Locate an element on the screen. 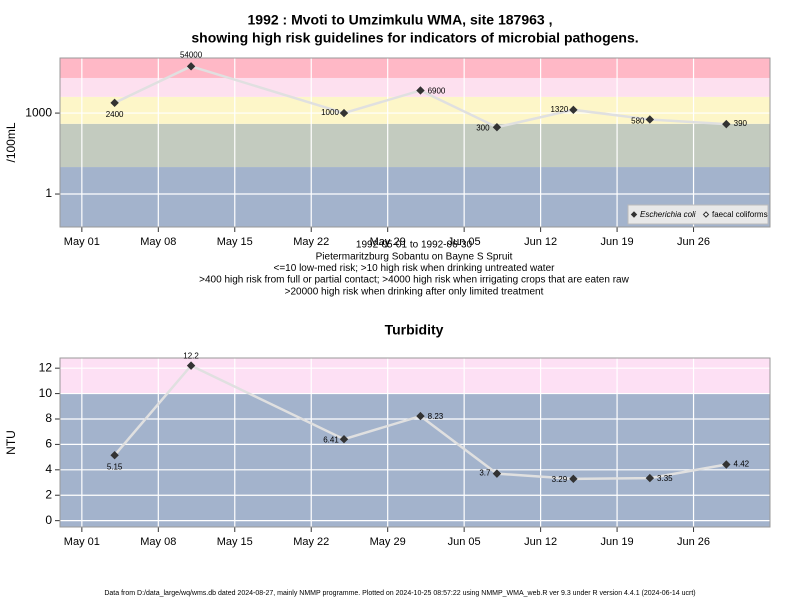 The image size is (800, 600). data-label: 3.35 is located at coordinates (665, 478).